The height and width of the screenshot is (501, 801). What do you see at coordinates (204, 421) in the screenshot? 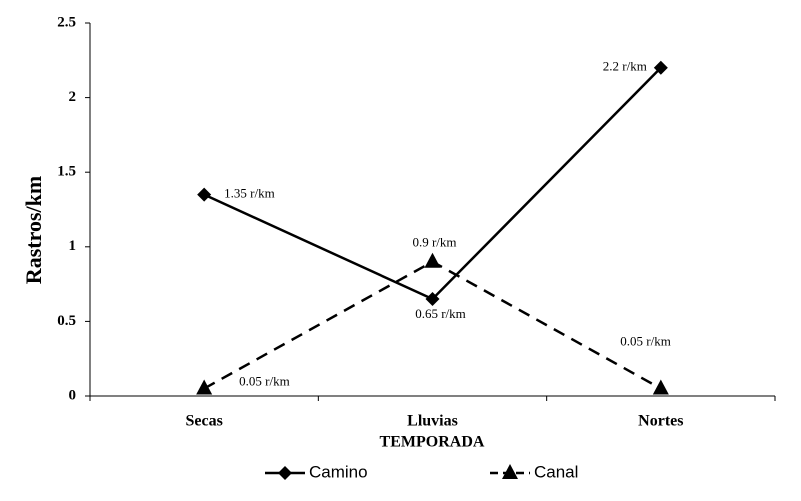
I see `x-tick-label: Secas` at bounding box center [204, 421].